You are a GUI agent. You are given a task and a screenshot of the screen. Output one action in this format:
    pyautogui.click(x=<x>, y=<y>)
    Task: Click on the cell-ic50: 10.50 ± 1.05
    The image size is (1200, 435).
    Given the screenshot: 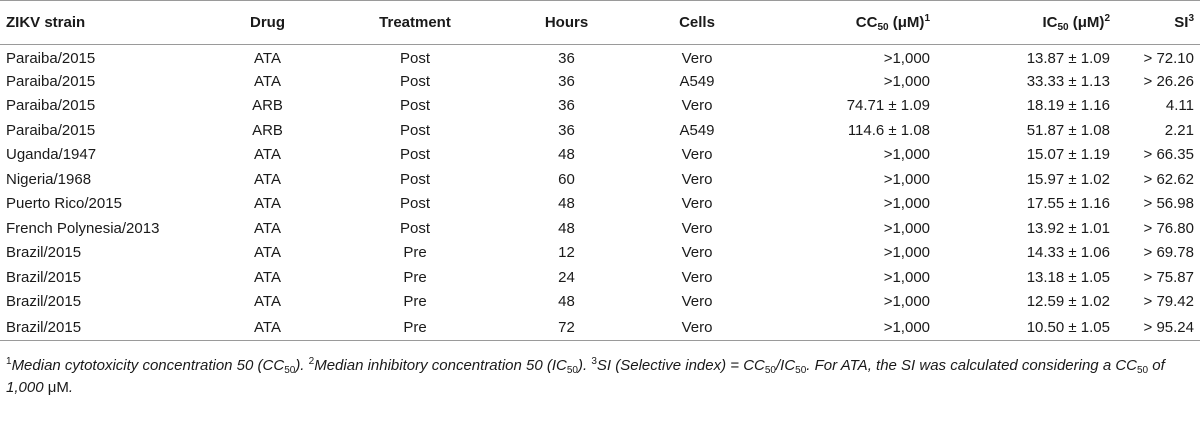 What is the action you would take?
    pyautogui.click(x=1026, y=327)
    